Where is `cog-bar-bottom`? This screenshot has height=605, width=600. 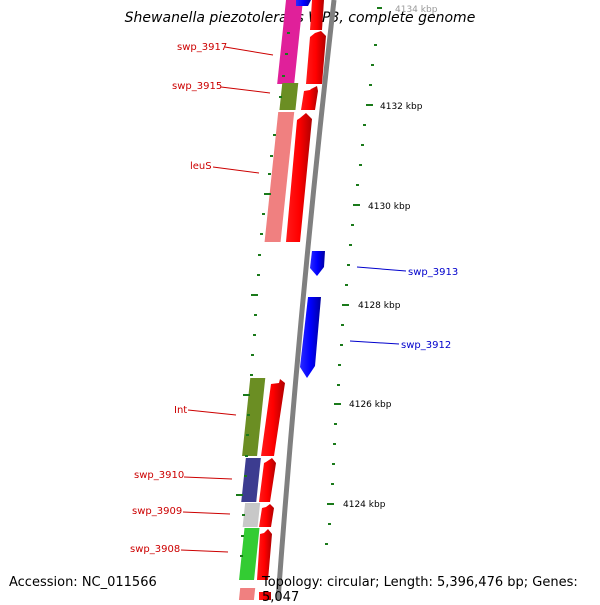 cog-bar-bottom is located at coordinates (247, 594).